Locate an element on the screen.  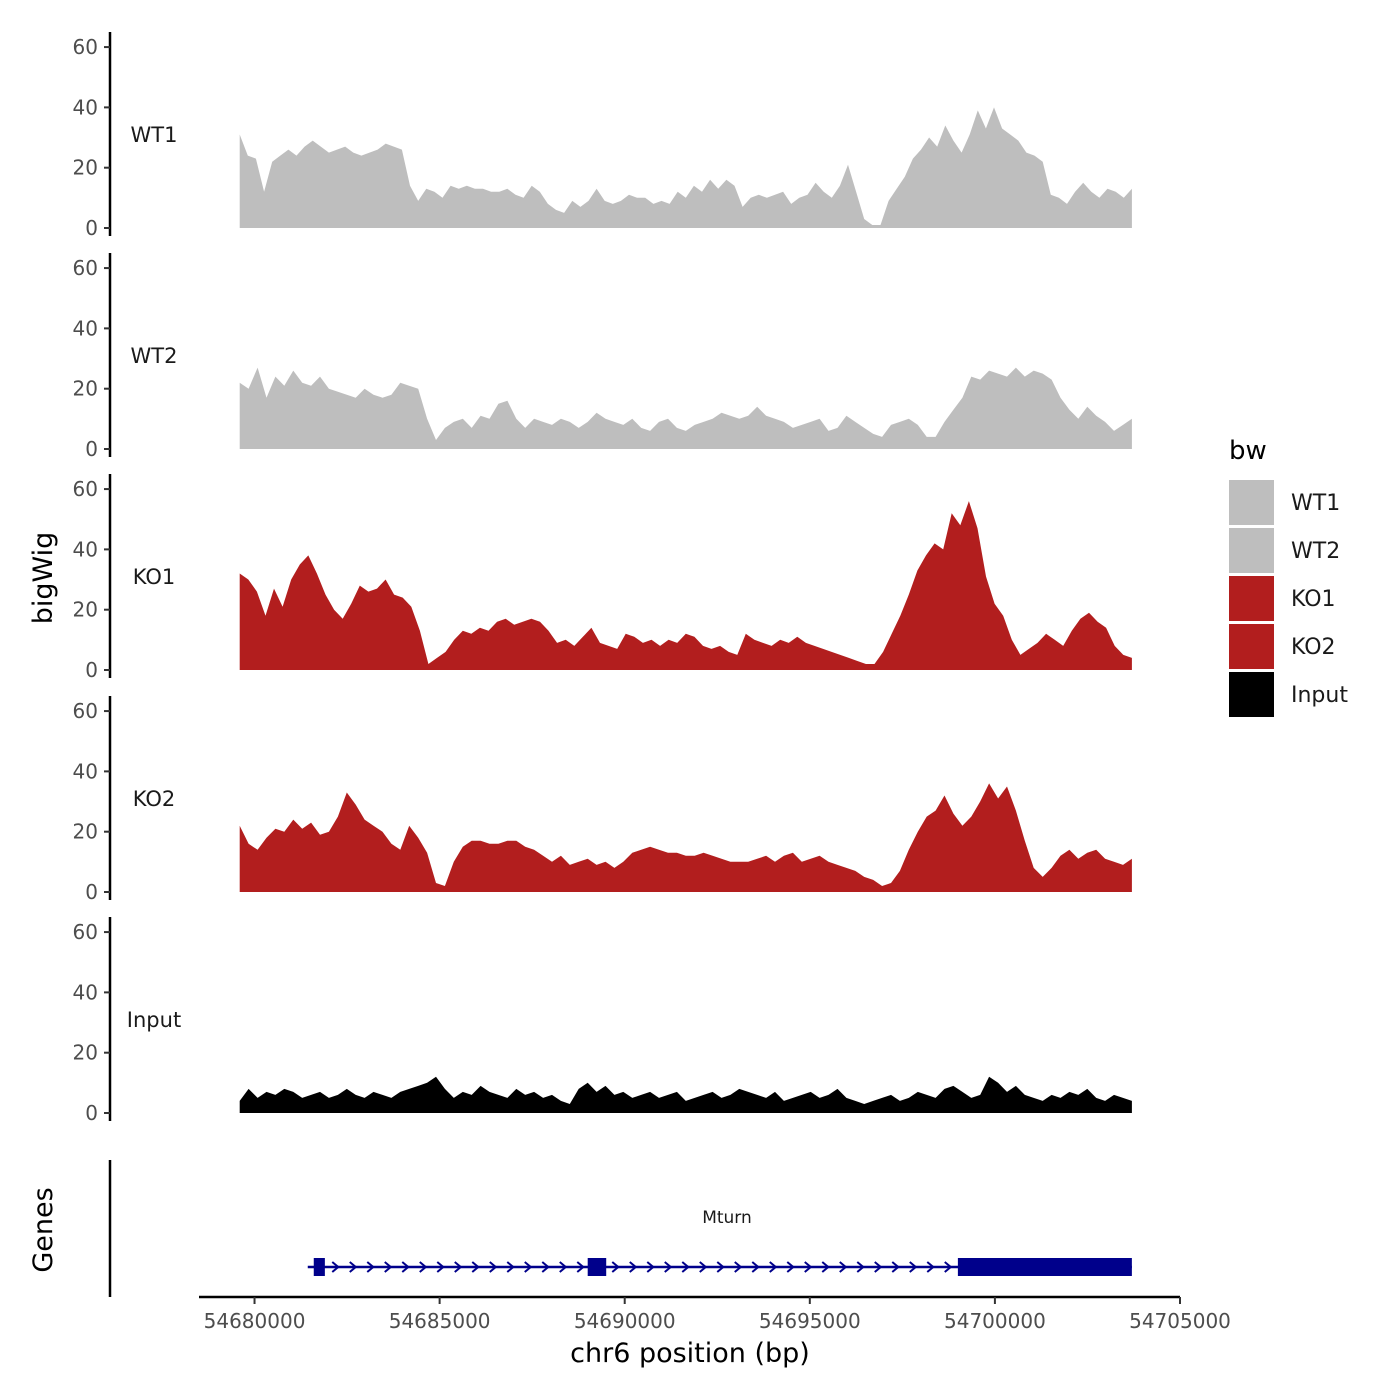
legend-label: KO2 is located at coordinates (1313, 647).